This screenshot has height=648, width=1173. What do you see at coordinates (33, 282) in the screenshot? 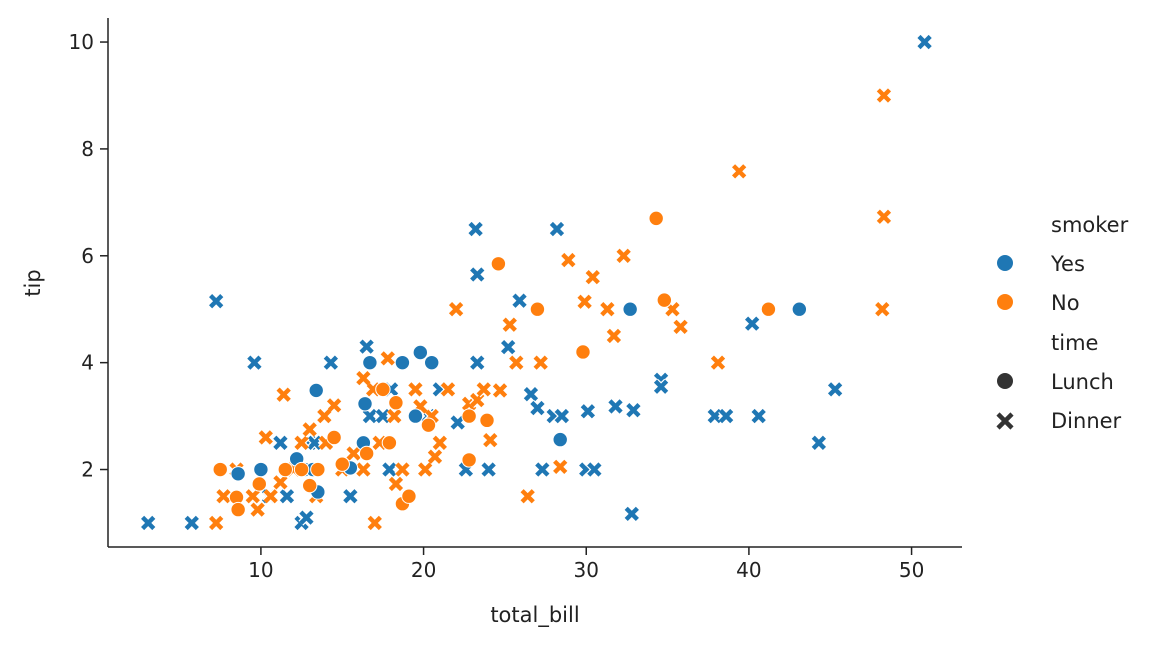
I see `y-axis-label: tip` at bounding box center [33, 282].